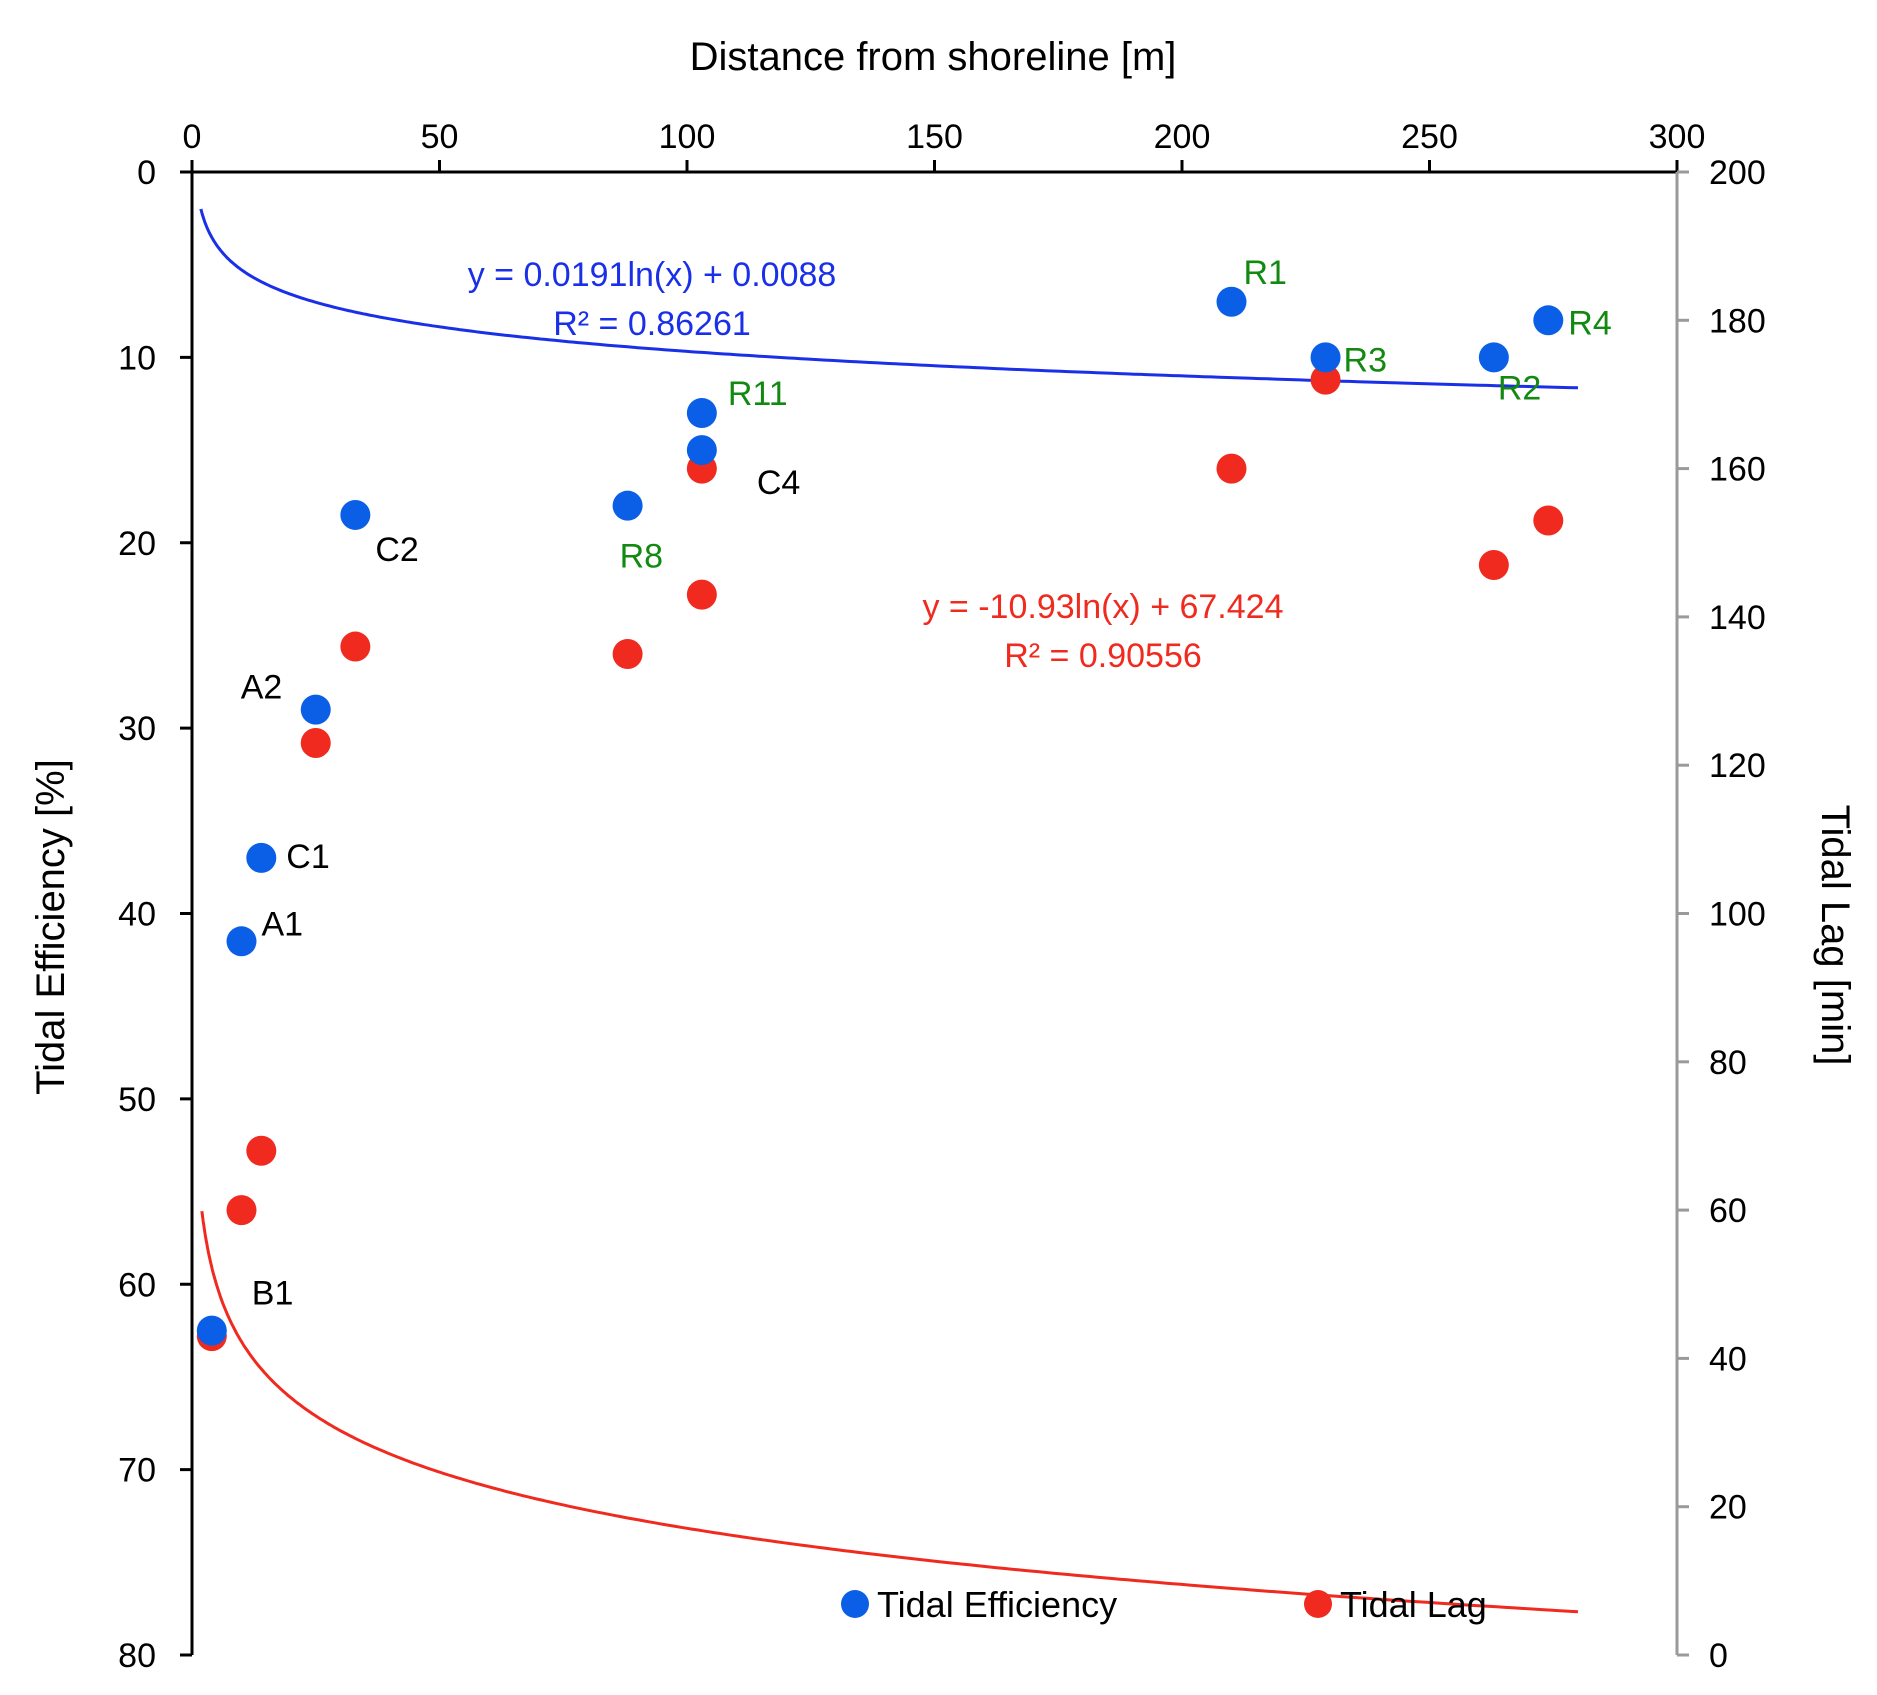  I want to click on y-left-tick-label: 30, so click(137, 729).